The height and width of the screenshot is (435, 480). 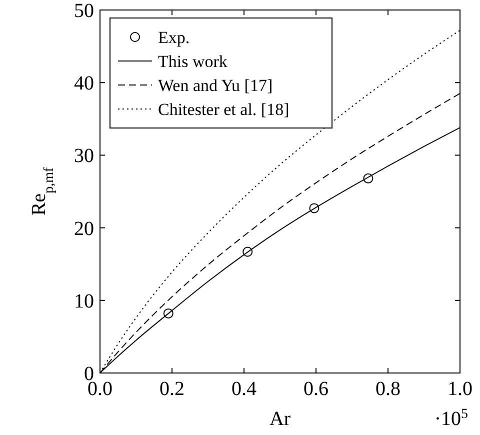 I want to click on y-tick-label: 50, so click(x=84, y=11).